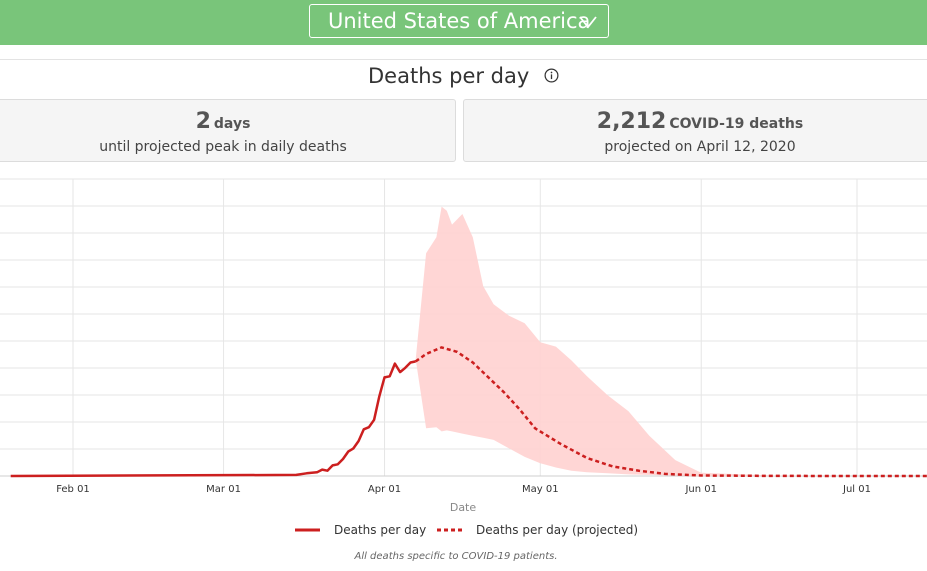 The width and height of the screenshot is (927, 571). I want to click on chart-title: Deaths per day, so click(463, 76).